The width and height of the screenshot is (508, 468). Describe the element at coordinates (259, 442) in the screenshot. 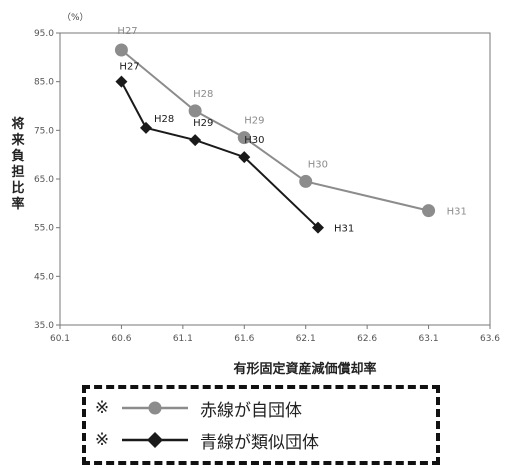

I see `legend-label-similar: 青線が類似団体` at that location.